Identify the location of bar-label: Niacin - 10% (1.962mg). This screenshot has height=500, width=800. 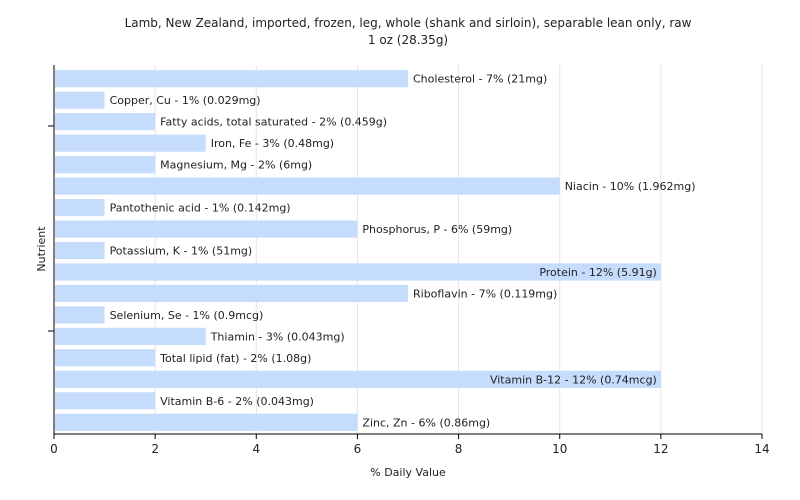
(630, 186).